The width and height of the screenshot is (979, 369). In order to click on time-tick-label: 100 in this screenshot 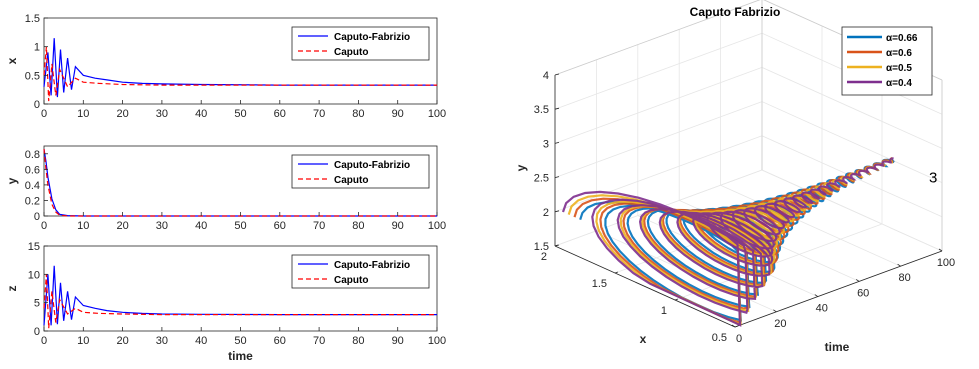, I will do `click(946, 263)`.